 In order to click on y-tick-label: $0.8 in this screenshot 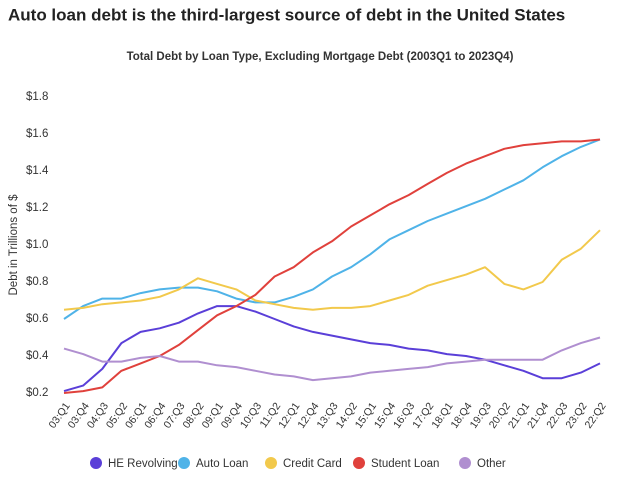, I will do `click(37, 282)`.